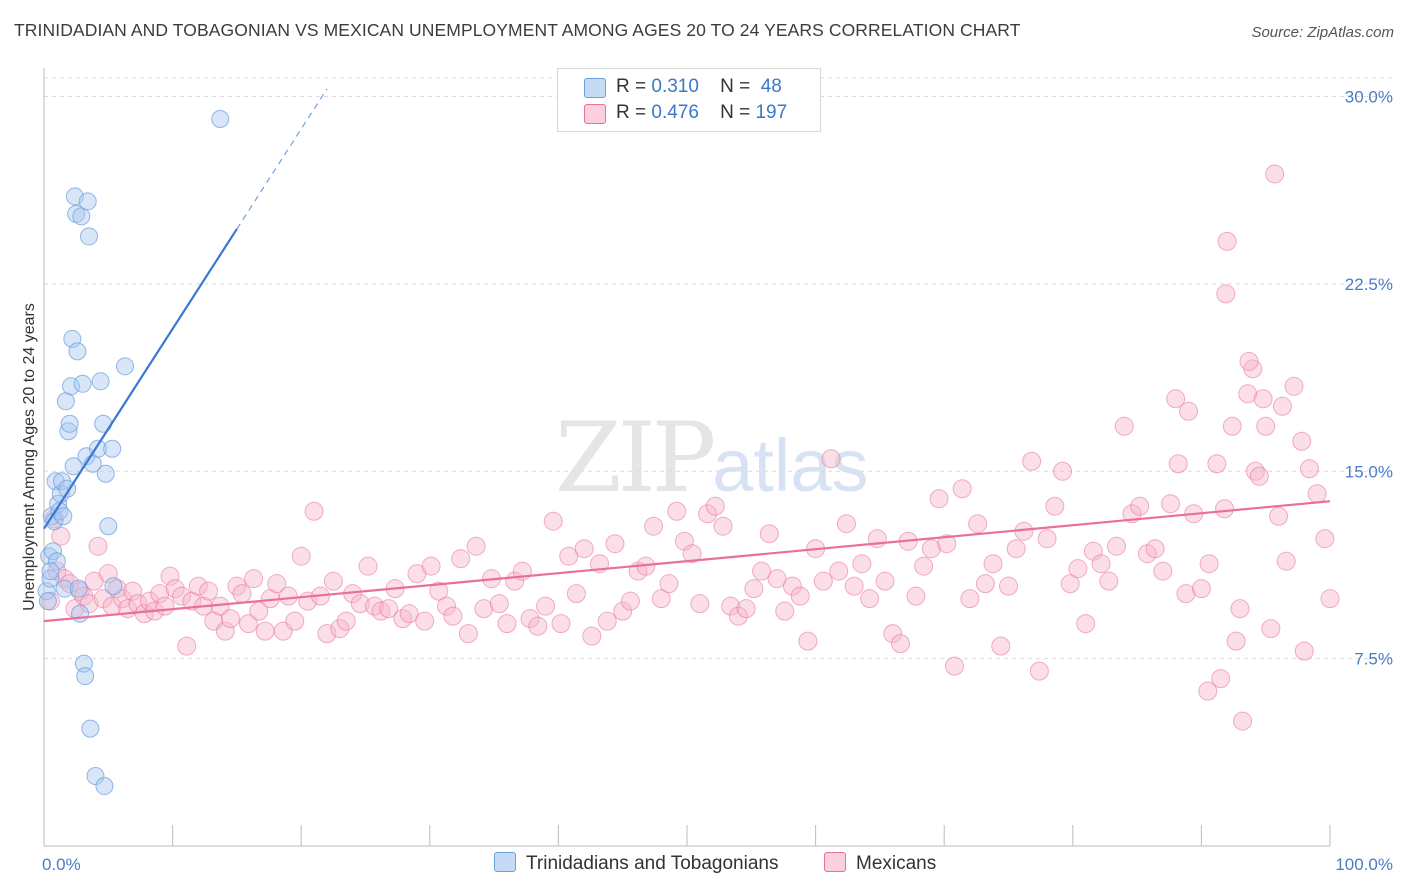 The width and height of the screenshot is (1406, 892). Describe the element at coordinates (675, 86) in the screenshot. I see `legend-r-value: 0.310` at that location.